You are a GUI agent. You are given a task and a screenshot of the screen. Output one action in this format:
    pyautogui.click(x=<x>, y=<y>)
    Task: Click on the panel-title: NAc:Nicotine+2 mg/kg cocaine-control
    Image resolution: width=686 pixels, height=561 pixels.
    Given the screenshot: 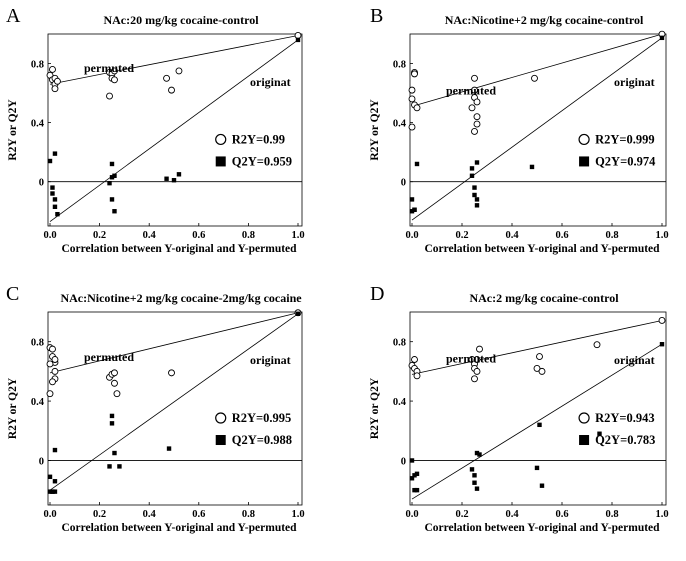 What is the action you would take?
    pyautogui.click(x=544, y=20)
    